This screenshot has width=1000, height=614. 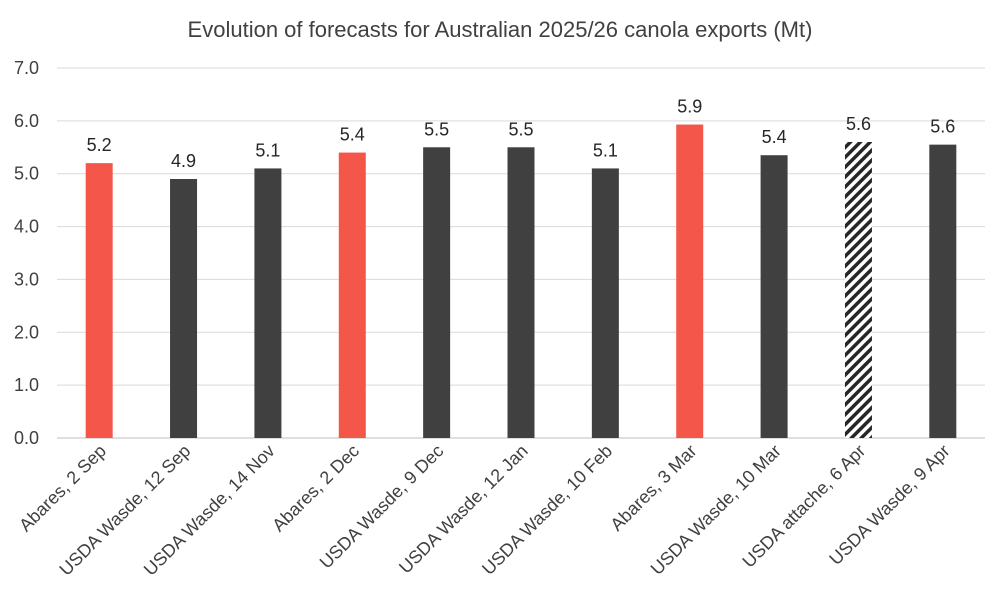 I want to click on category-label: Abares, 2 Dec, so click(x=315, y=488).